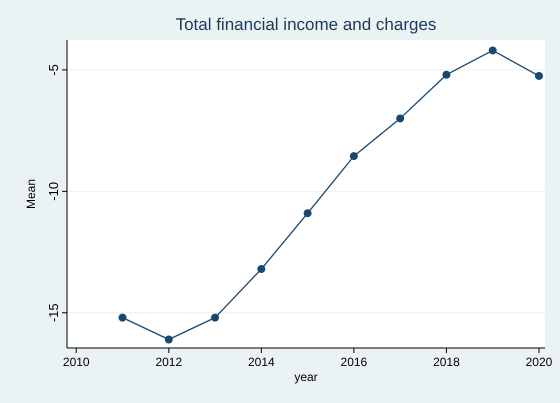 This screenshot has width=560, height=403. Describe the element at coordinates (539, 362) in the screenshot. I see `x-tick-label: 2020` at that location.